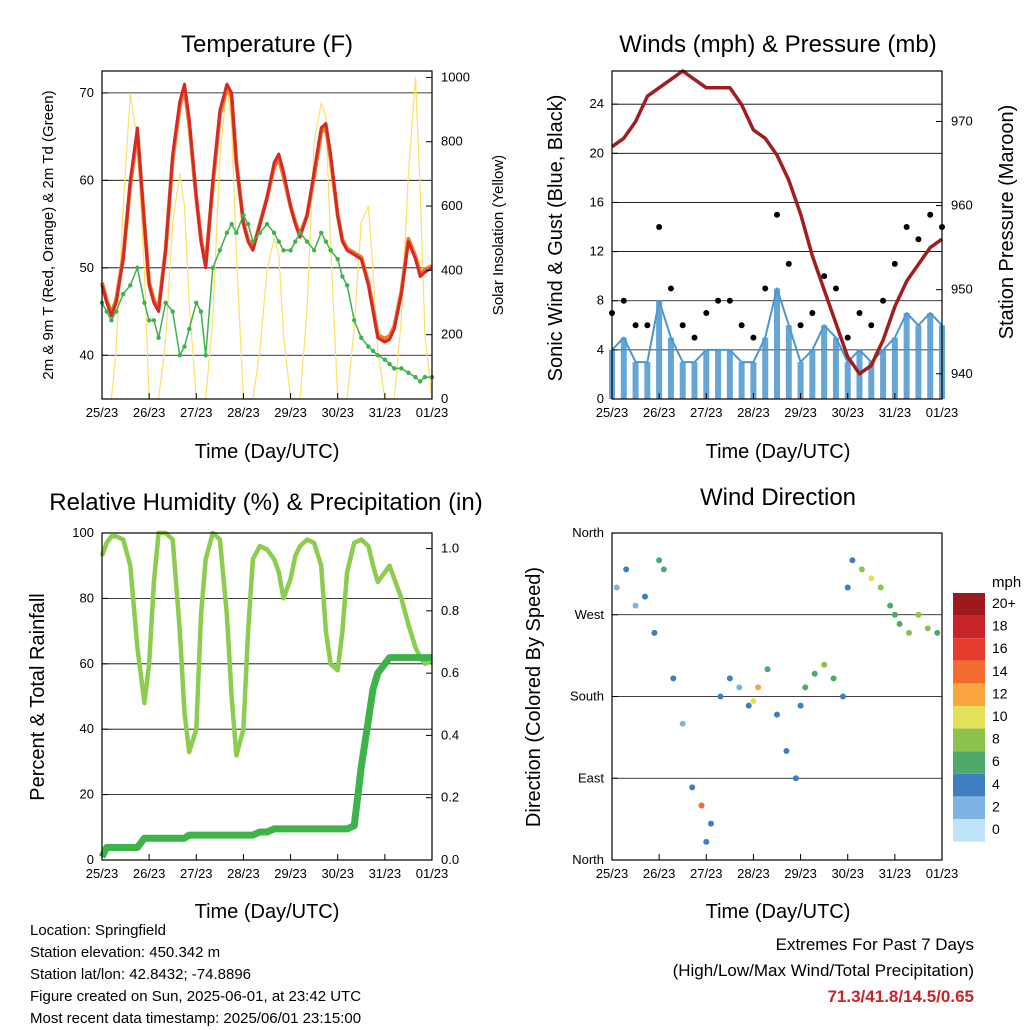  Describe the element at coordinates (450, 859) in the screenshot. I see `y2-tick-label: 0.0` at that location.